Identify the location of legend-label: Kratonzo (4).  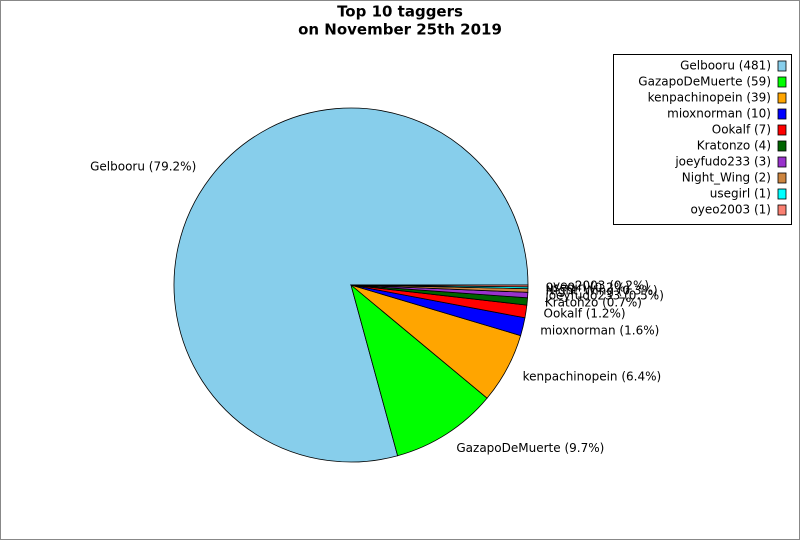
(734, 146).